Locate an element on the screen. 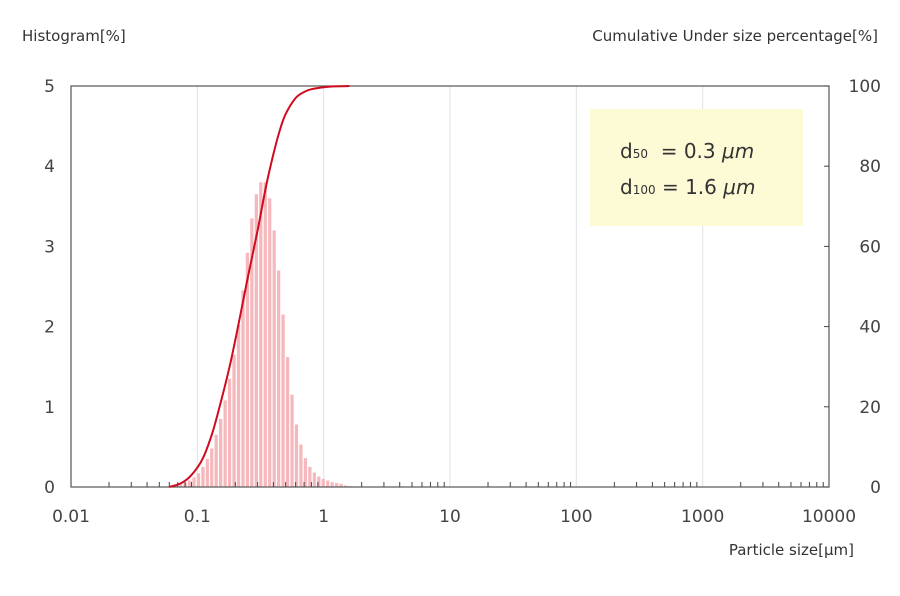 The image size is (900, 596). histogram-bars is located at coordinates (263, 335).